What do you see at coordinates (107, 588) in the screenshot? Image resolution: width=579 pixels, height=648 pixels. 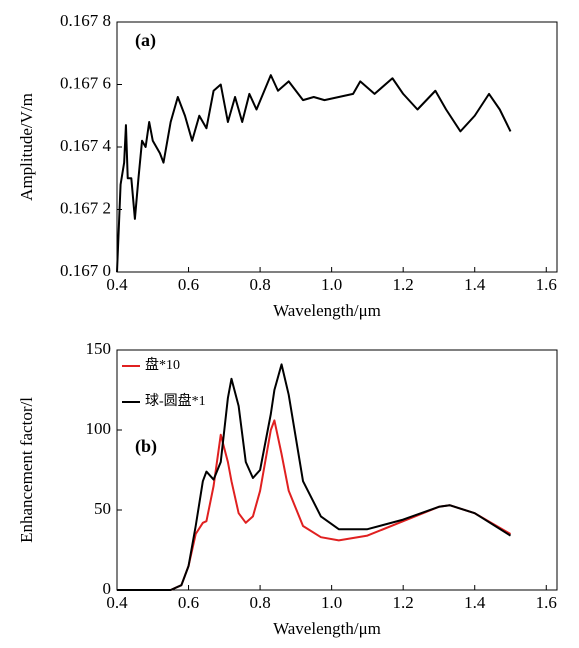 I see `y-tick-label: 0` at bounding box center [107, 588].